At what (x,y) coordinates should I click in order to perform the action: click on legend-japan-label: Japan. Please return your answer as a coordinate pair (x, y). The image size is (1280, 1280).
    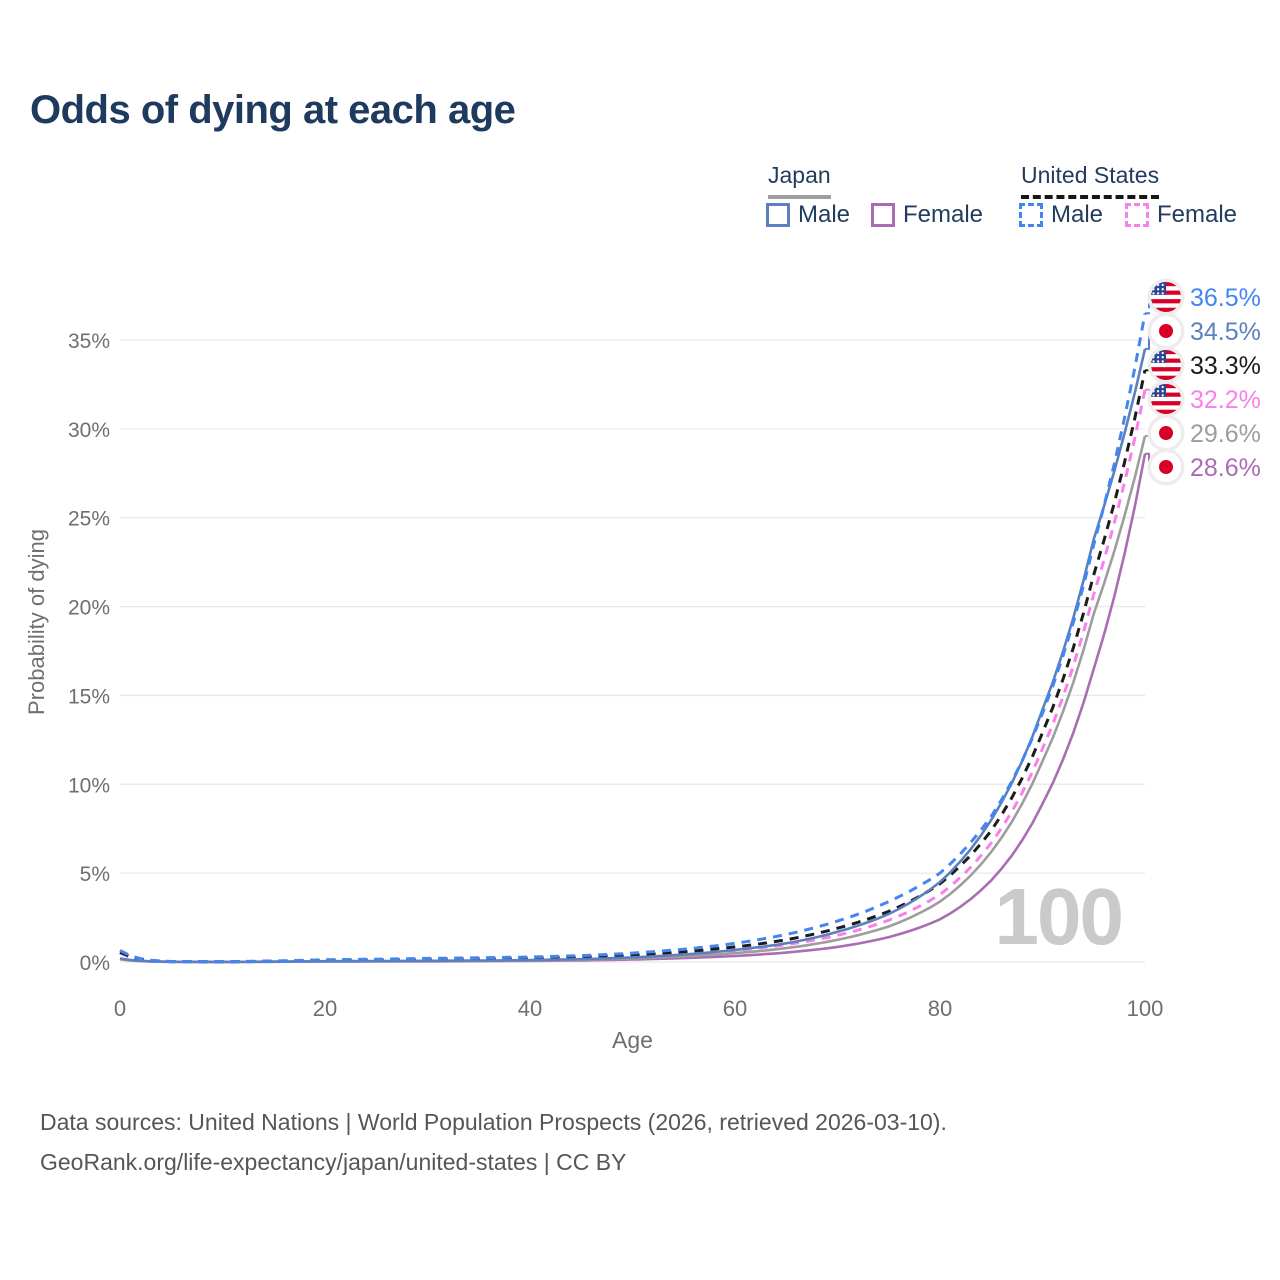
    Looking at the image, I should click on (799, 180).